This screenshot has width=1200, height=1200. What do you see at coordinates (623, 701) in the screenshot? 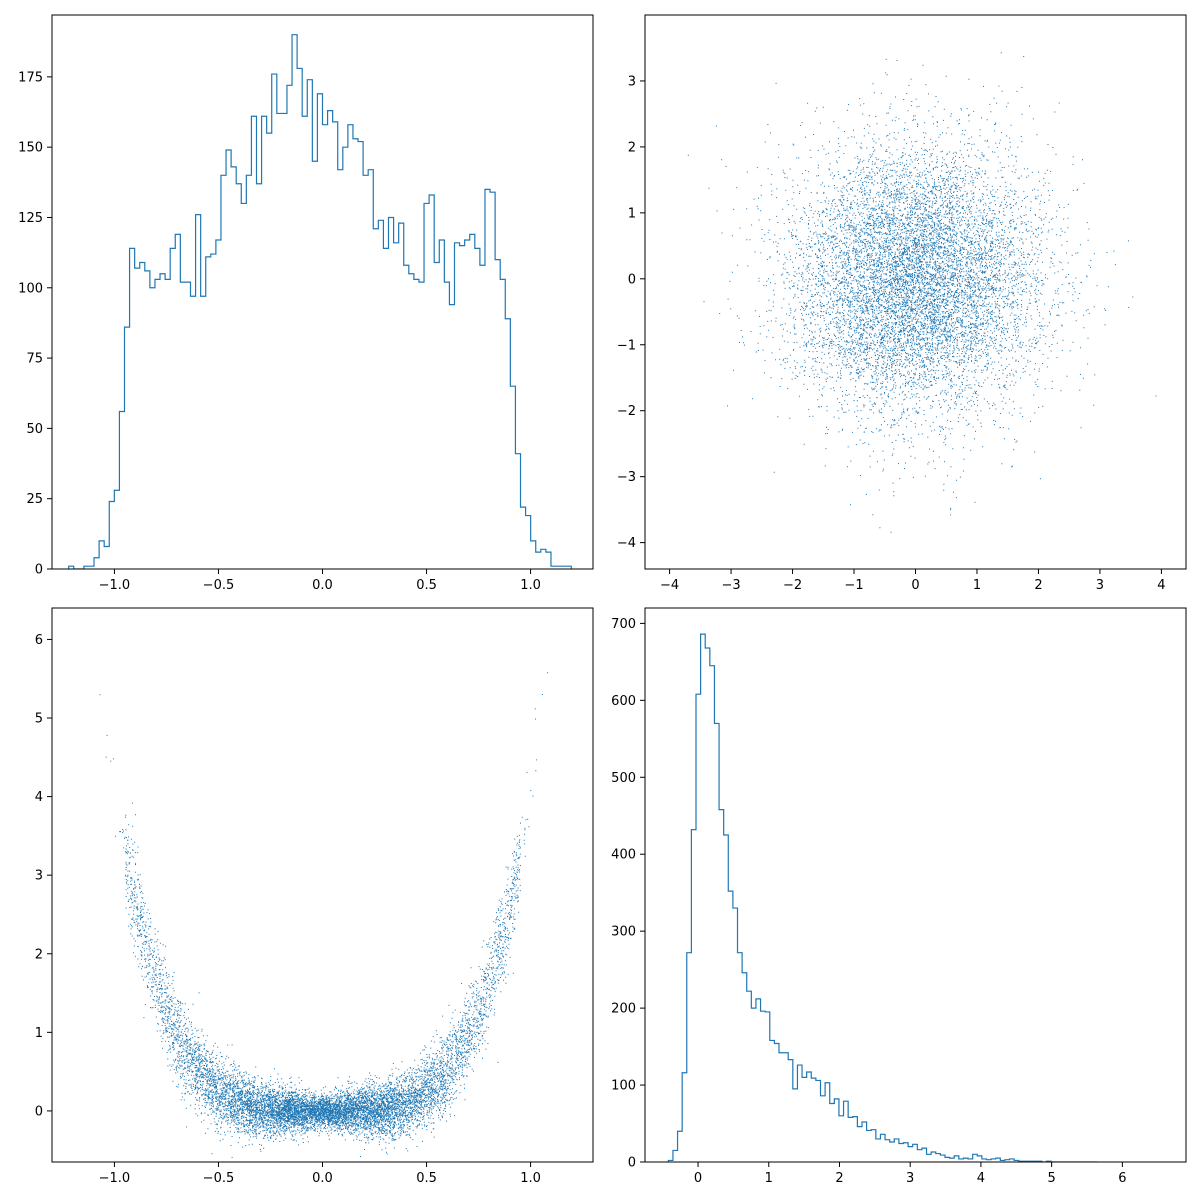
I see `y-tick-label: 600` at bounding box center [623, 701].